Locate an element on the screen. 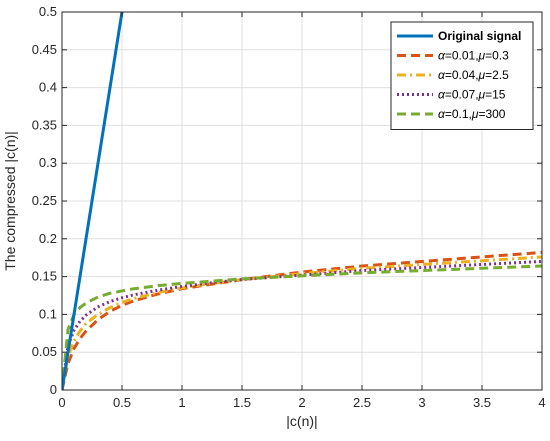 The height and width of the screenshot is (441, 550). legend-box is located at coordinates (462, 75).